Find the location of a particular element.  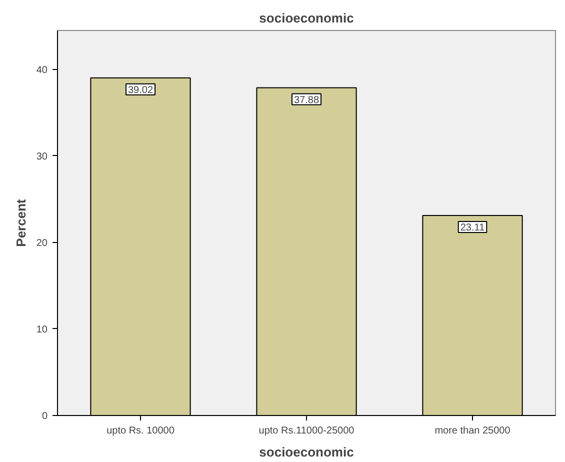

y-tick-label: 30 is located at coordinates (42, 156).